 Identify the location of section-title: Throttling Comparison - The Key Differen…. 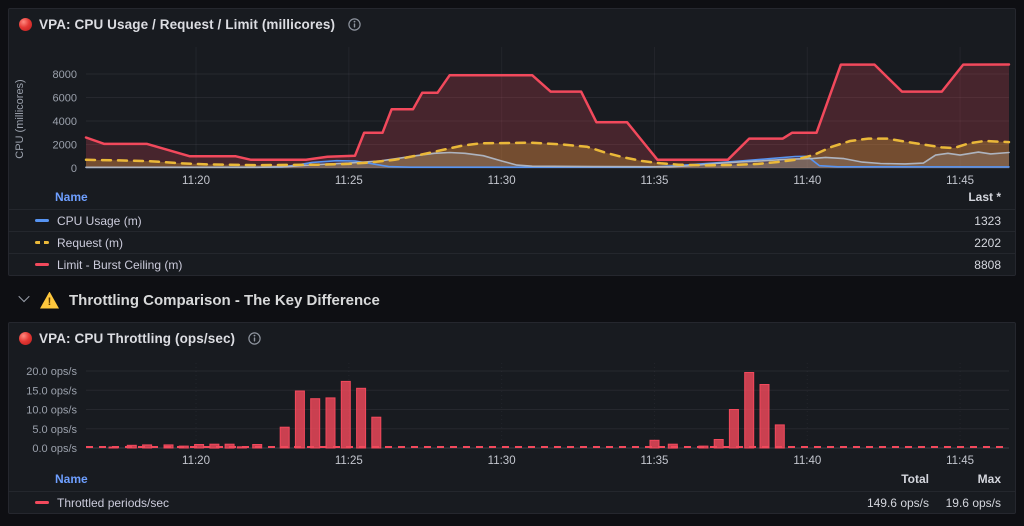
(224, 300).